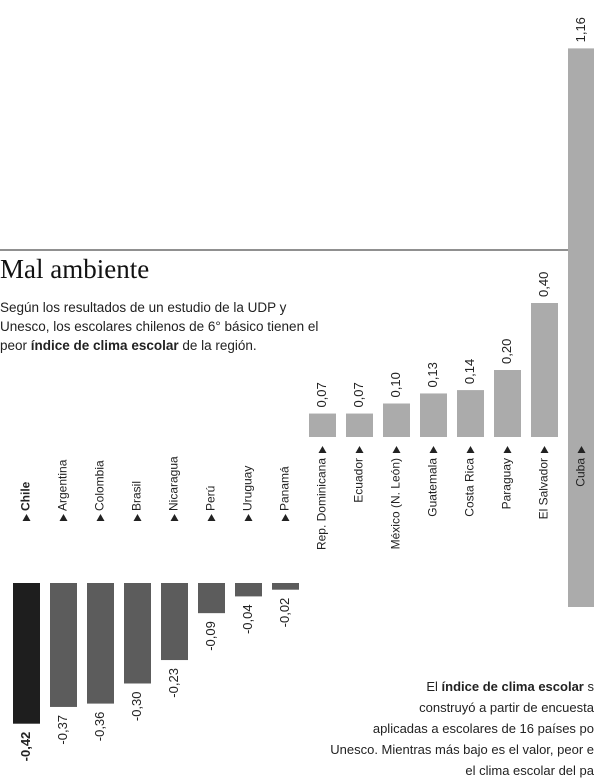  I want to click on note-text: s, so click(588, 686).